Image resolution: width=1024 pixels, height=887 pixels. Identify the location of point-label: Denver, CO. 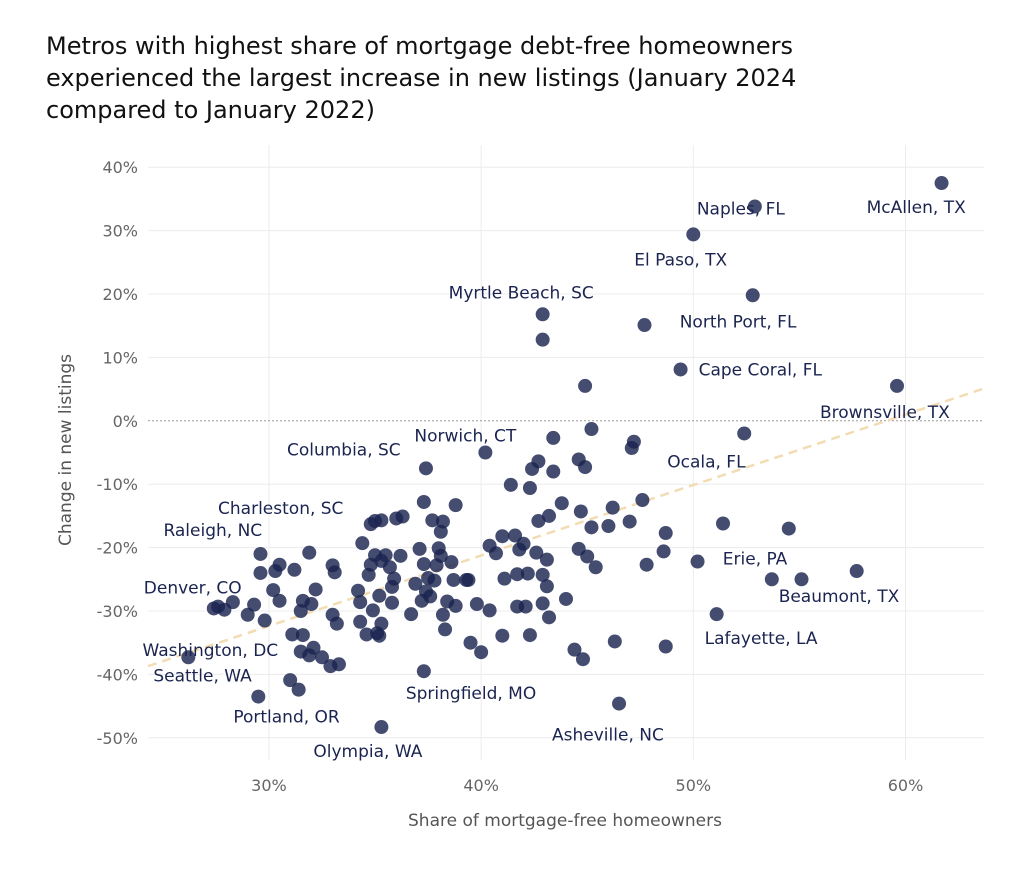
(193, 588).